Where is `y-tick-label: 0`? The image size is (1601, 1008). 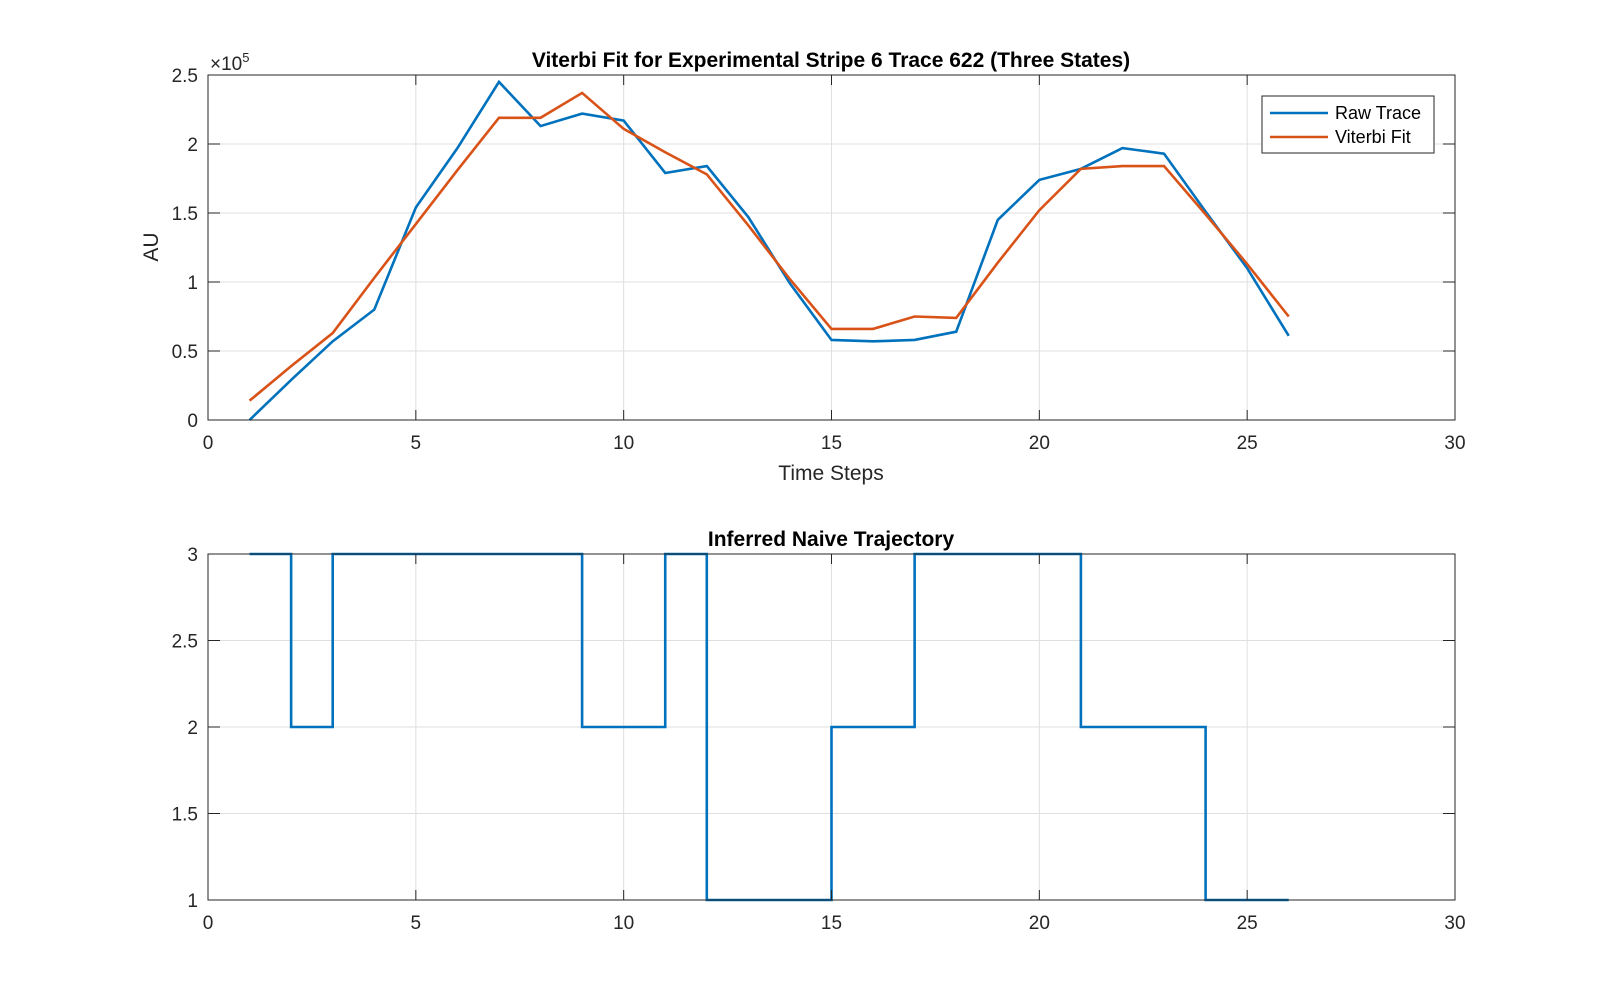 y-tick-label: 0 is located at coordinates (192, 421).